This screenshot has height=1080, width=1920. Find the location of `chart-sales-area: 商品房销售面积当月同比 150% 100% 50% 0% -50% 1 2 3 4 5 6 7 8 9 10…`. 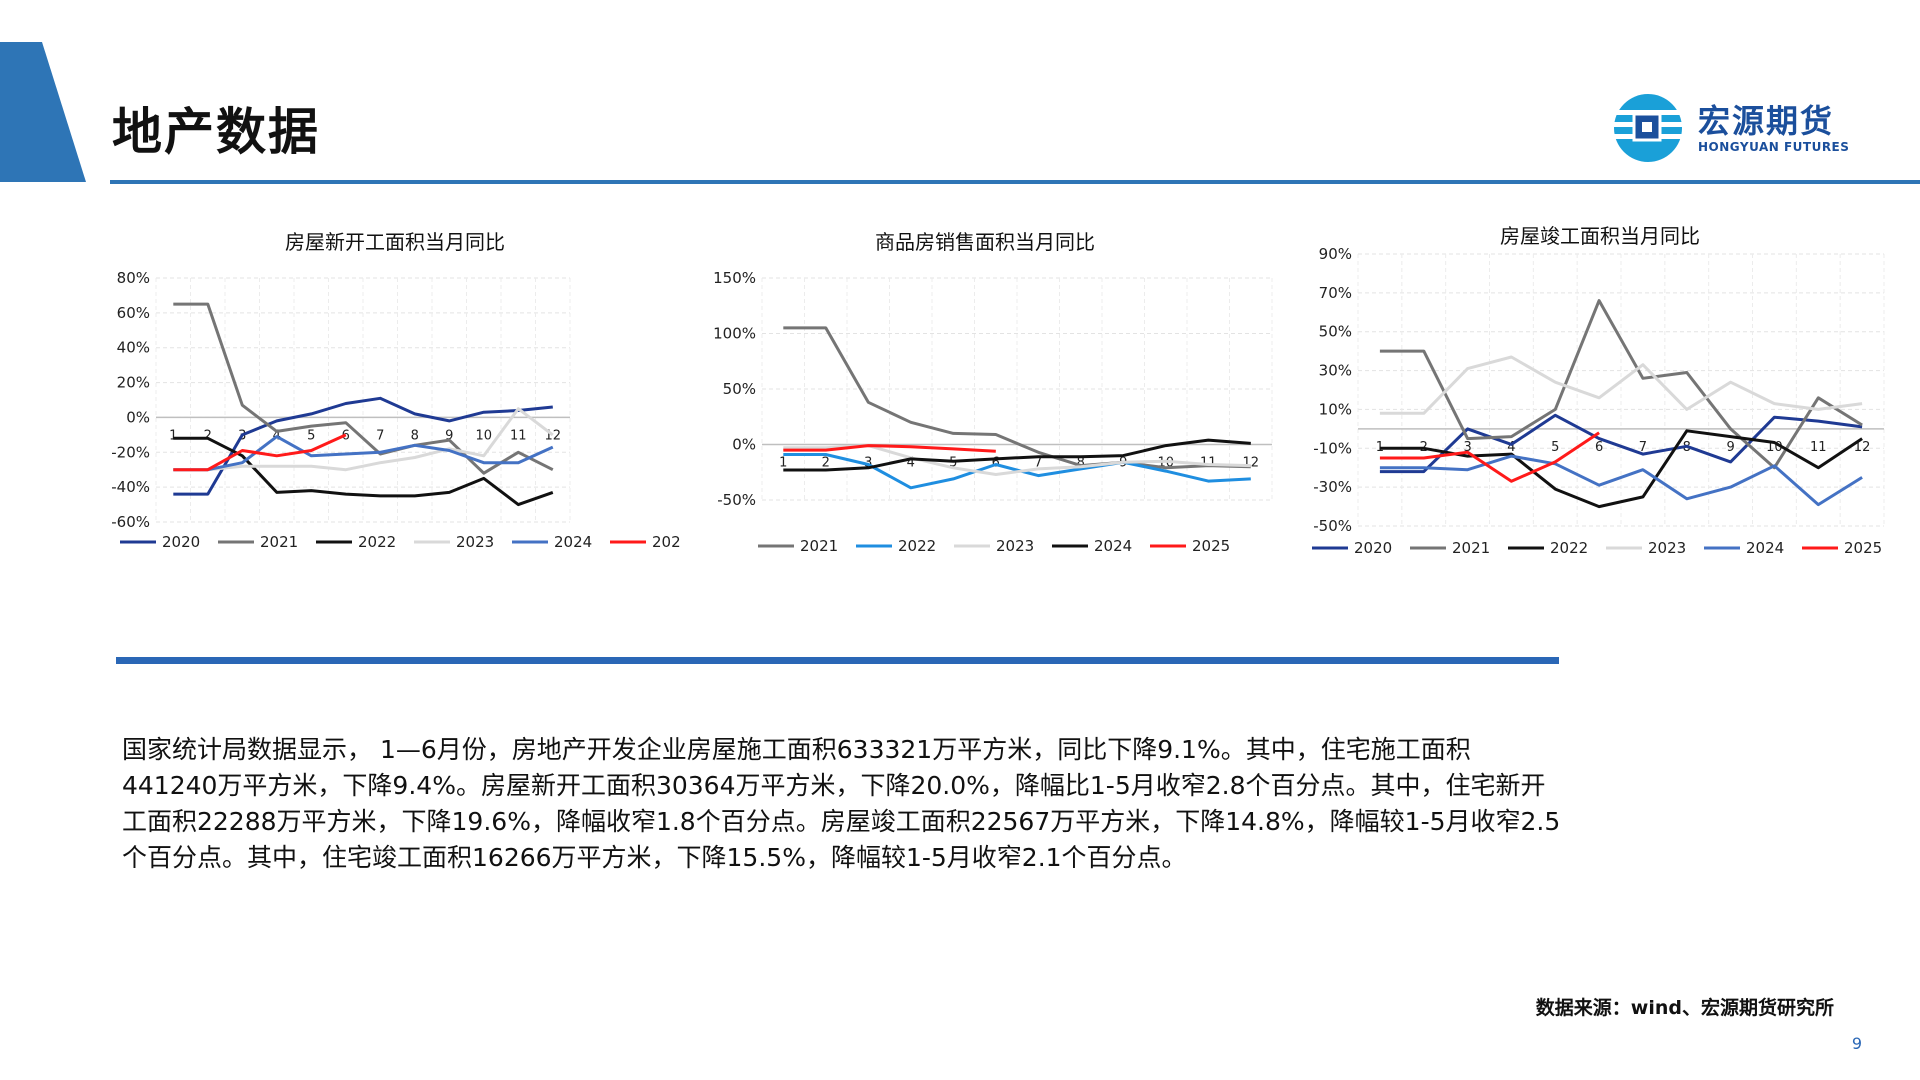

chart-sales-area: 商品房销售面积当月同比 150% 100% 50% 0% -50% 1 2 3 4 5 6 7 8 9 10… is located at coordinates (985, 390).